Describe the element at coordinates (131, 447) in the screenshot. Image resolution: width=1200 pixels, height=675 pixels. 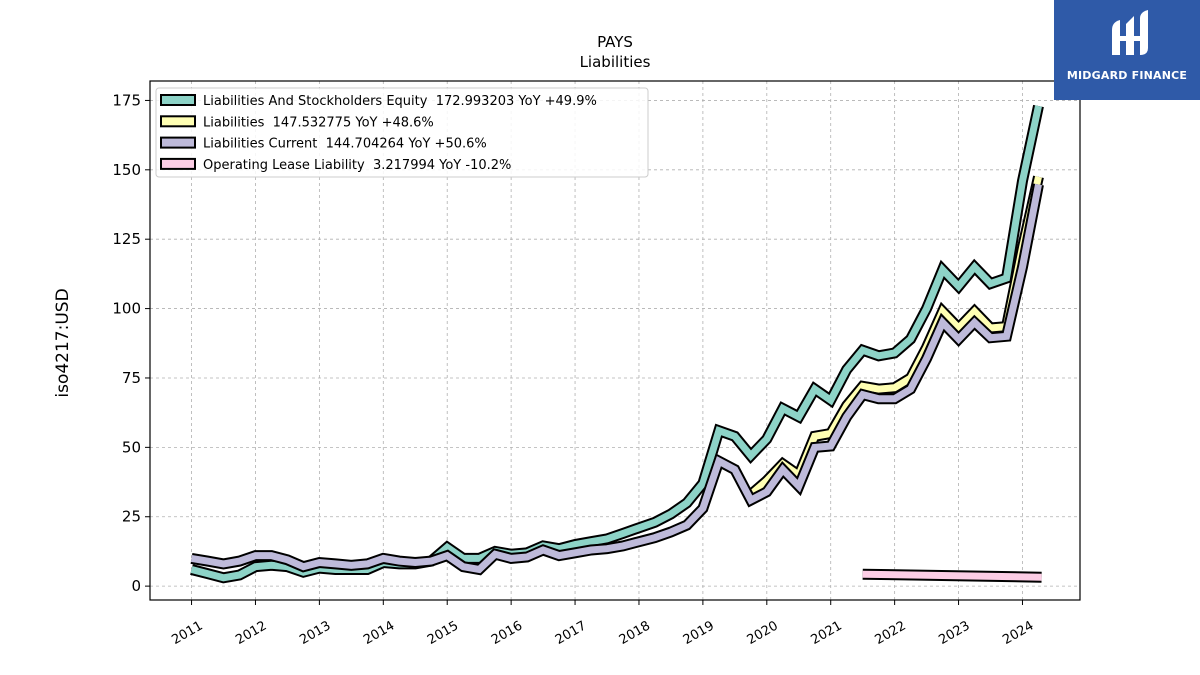
I see `y-tick-label: 50` at that location.